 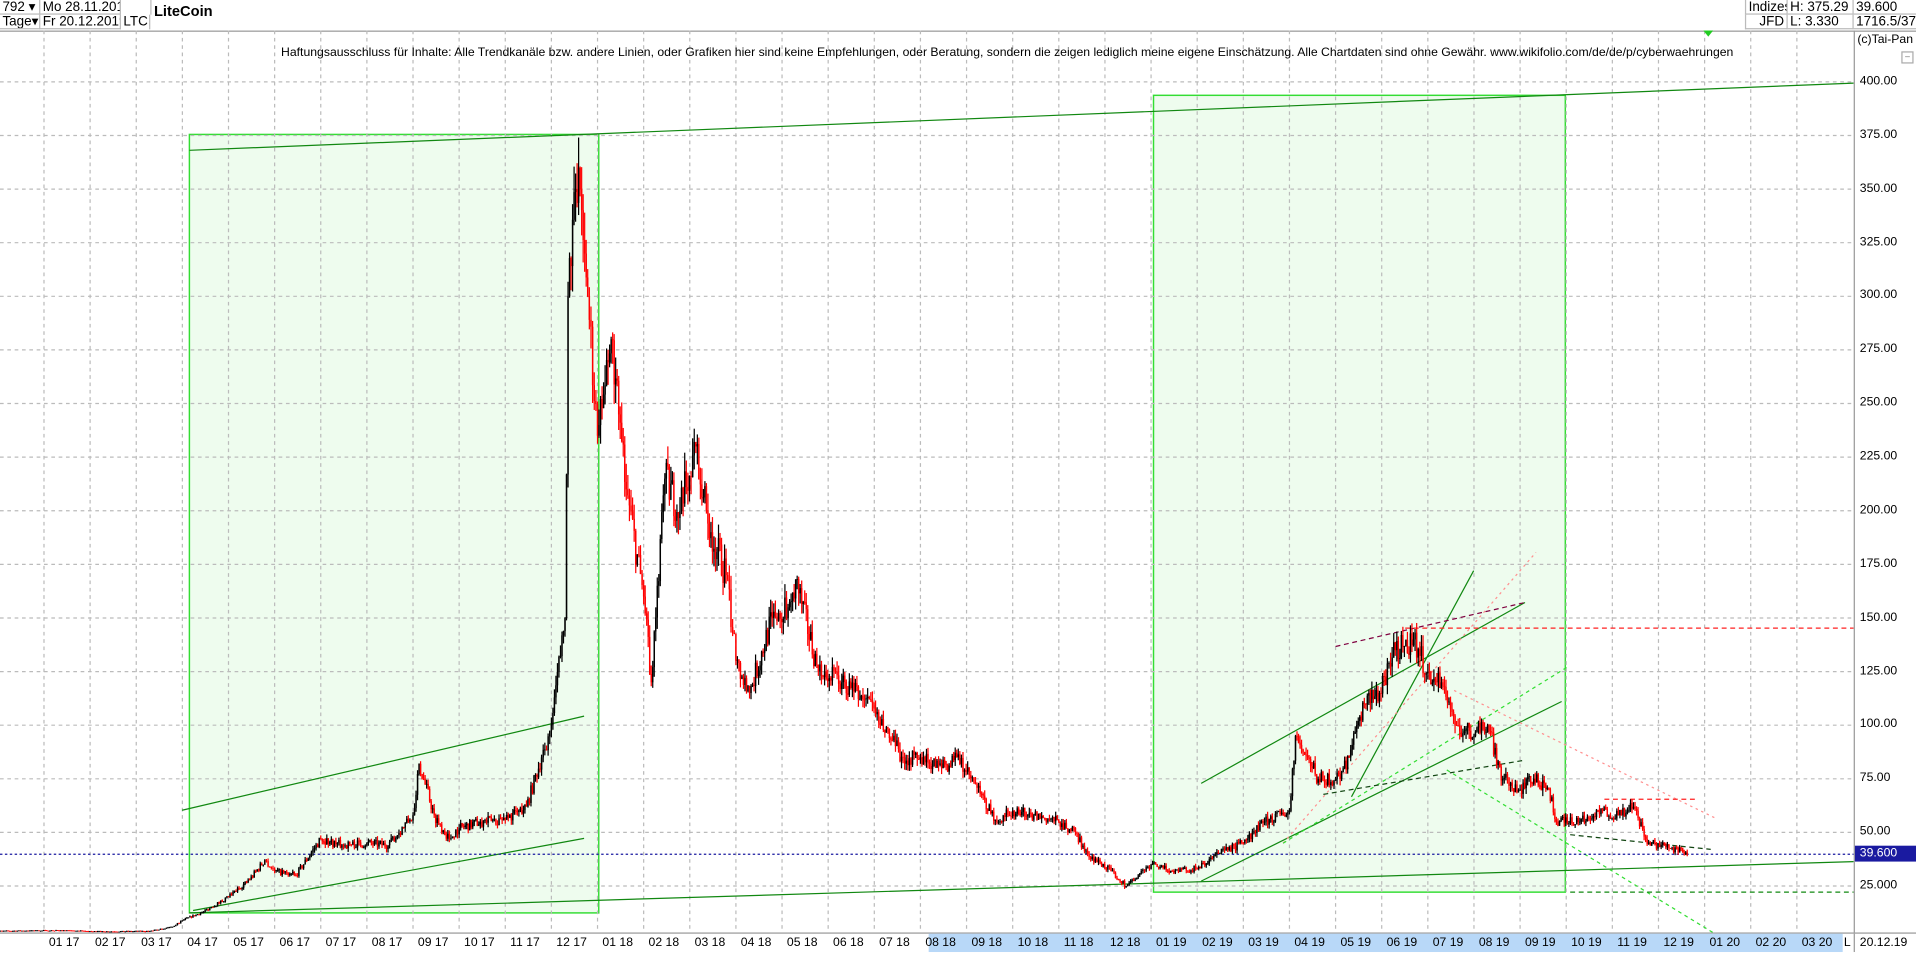 I want to click on scale-mode: L, so click(x=1847, y=943).